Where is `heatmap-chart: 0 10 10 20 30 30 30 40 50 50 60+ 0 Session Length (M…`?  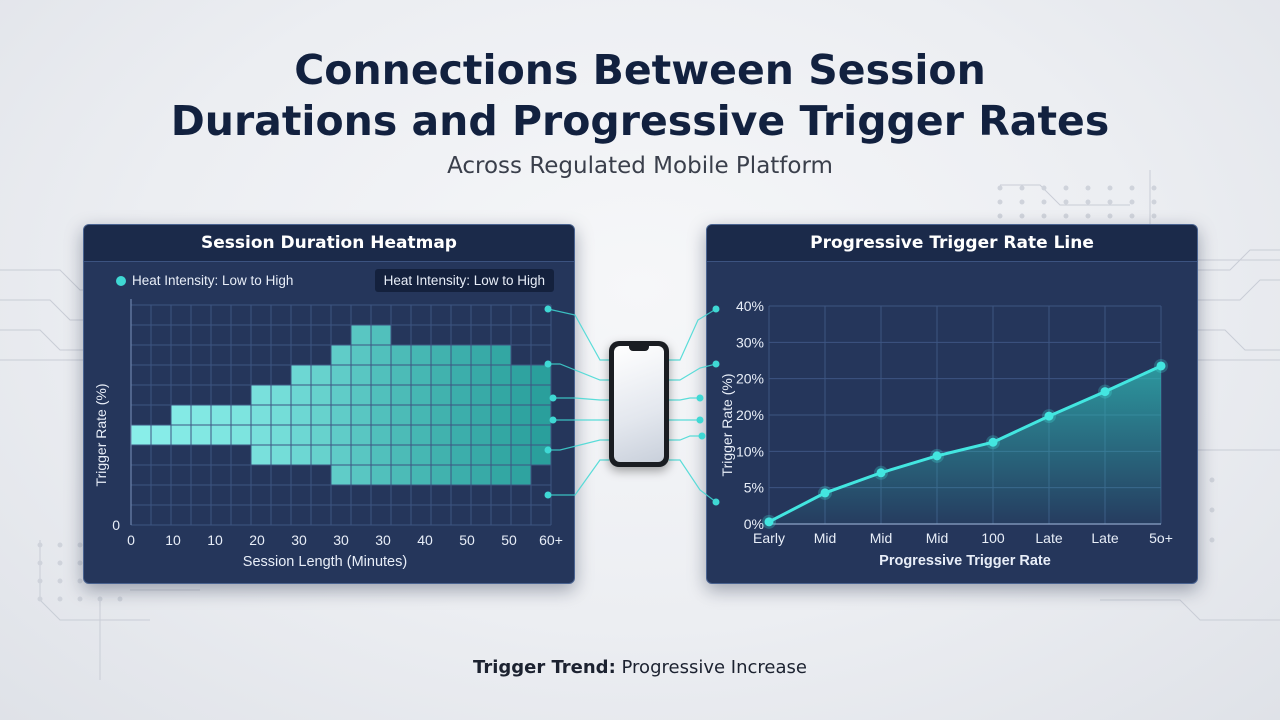 heatmap-chart: 0 10 10 20 30 30 30 40 50 50 60+ 0 Session Length (M… is located at coordinates (328, 434).